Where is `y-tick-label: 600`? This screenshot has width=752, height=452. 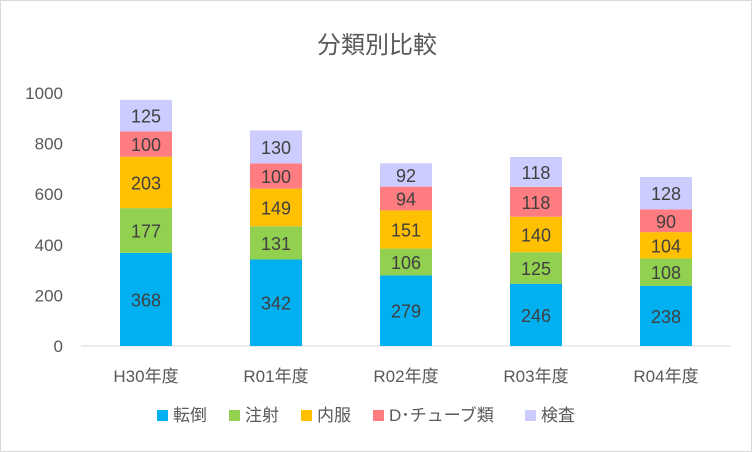
y-tick-label: 600 is located at coordinates (49, 194).